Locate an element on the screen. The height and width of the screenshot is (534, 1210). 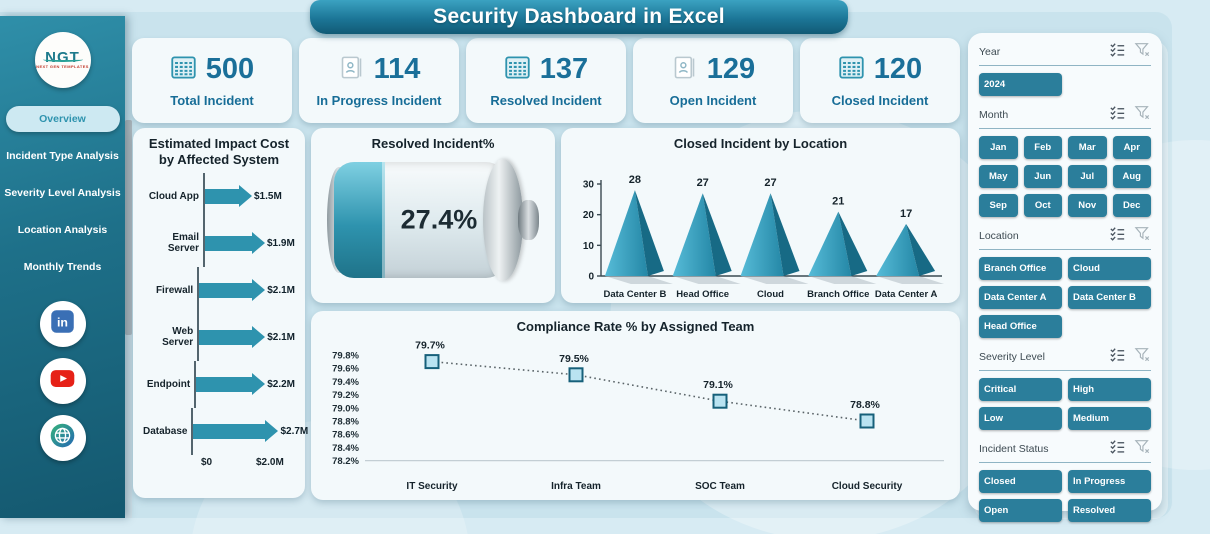
filter-option-year-2024: 2024 is located at coordinates (1020, 84).